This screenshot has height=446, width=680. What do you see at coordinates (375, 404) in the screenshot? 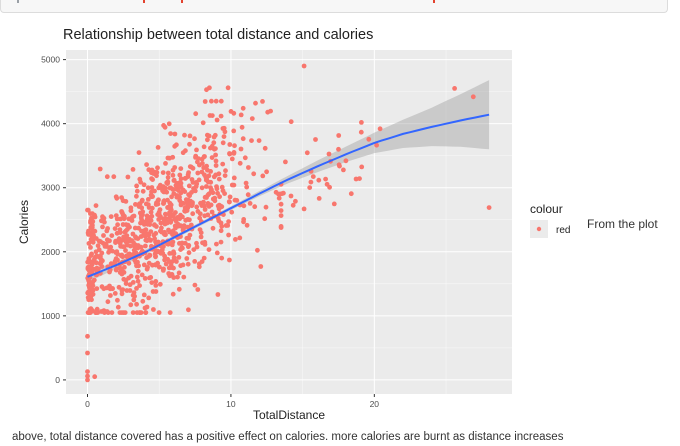
I see `x-tick-label: 20` at bounding box center [375, 404].